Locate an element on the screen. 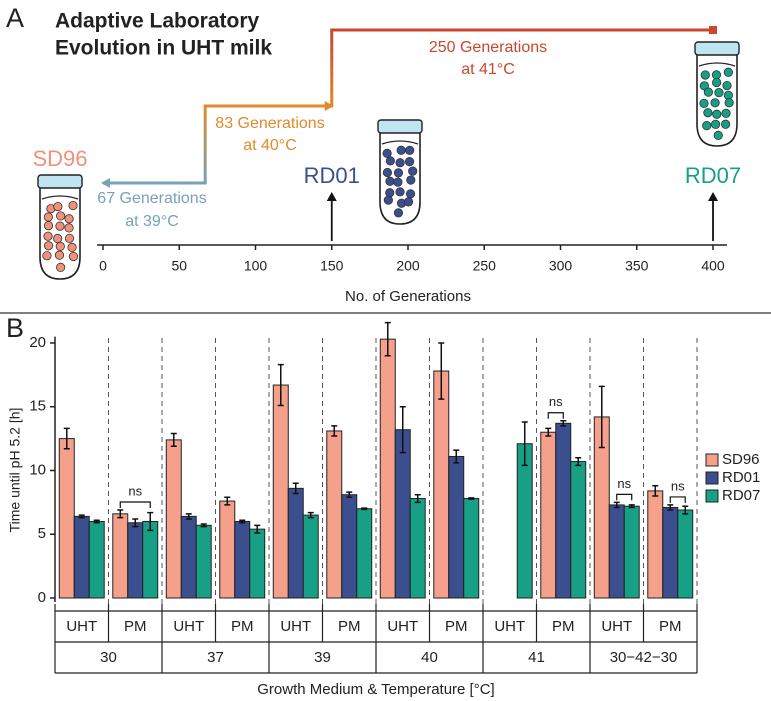 The image size is (771, 701). x-axis-label: Growth Medium & Temperature [°C] is located at coordinates (375, 689).